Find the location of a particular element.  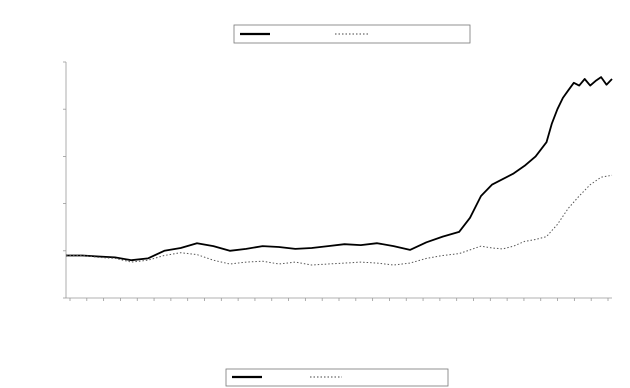

legend-top-frame is located at coordinates (352, 34).